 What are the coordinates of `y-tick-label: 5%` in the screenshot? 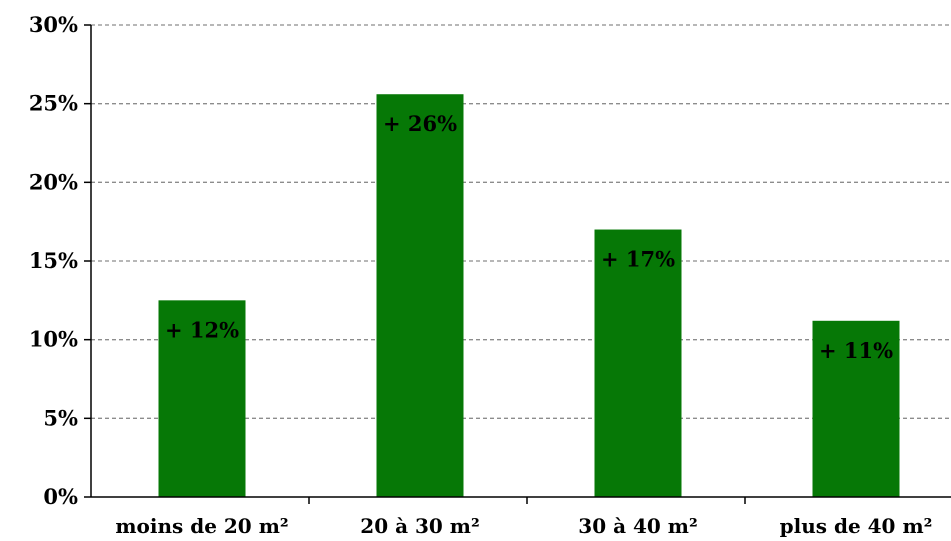 It's located at (60, 417).